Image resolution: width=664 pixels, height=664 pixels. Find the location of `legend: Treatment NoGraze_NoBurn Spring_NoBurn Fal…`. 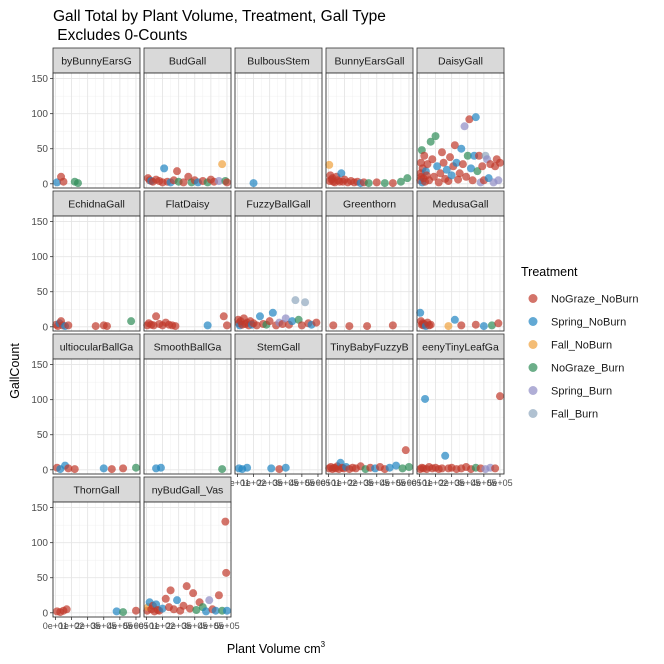

legend: Treatment NoGraze_NoBurn Spring_NoBurn Fal… is located at coordinates (579, 343).